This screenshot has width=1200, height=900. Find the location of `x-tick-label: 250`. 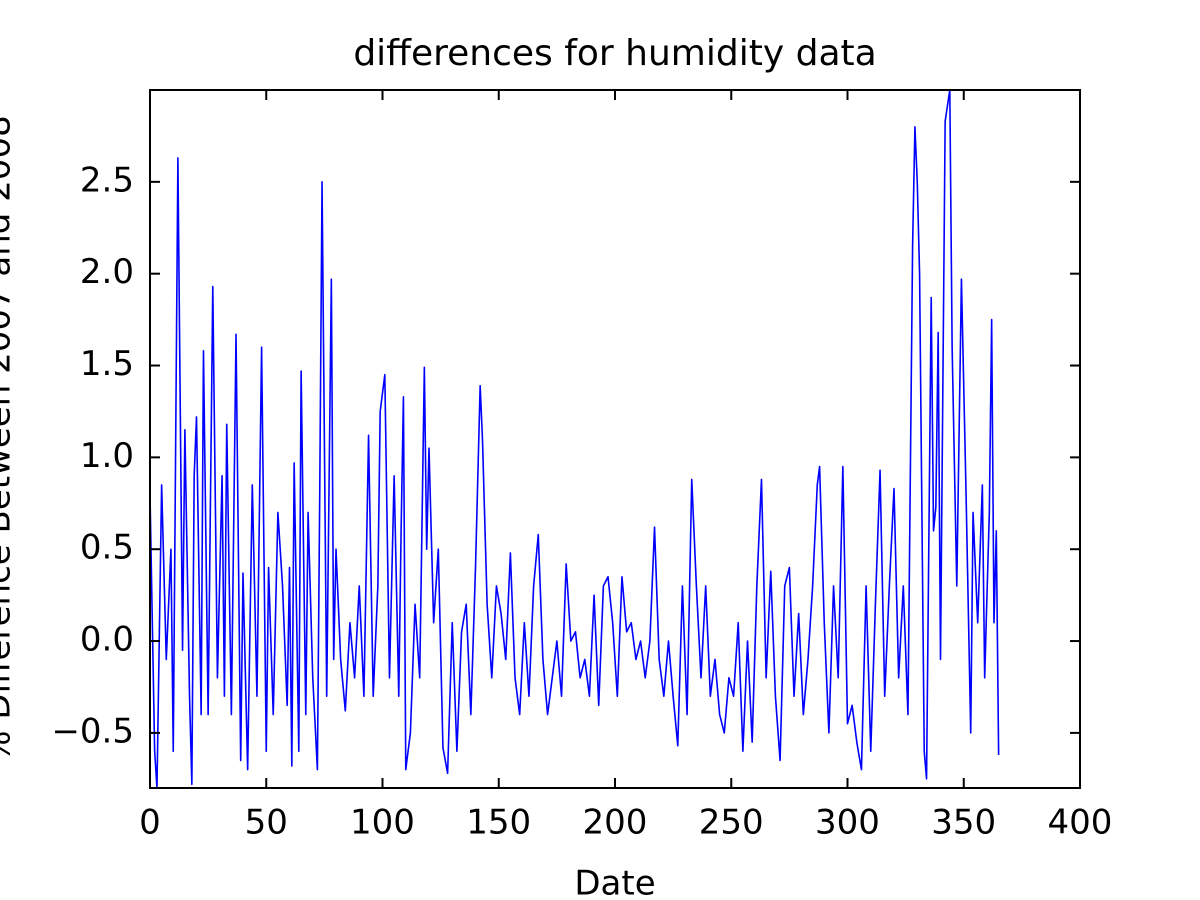

x-tick-label: 250 is located at coordinates (731, 823).